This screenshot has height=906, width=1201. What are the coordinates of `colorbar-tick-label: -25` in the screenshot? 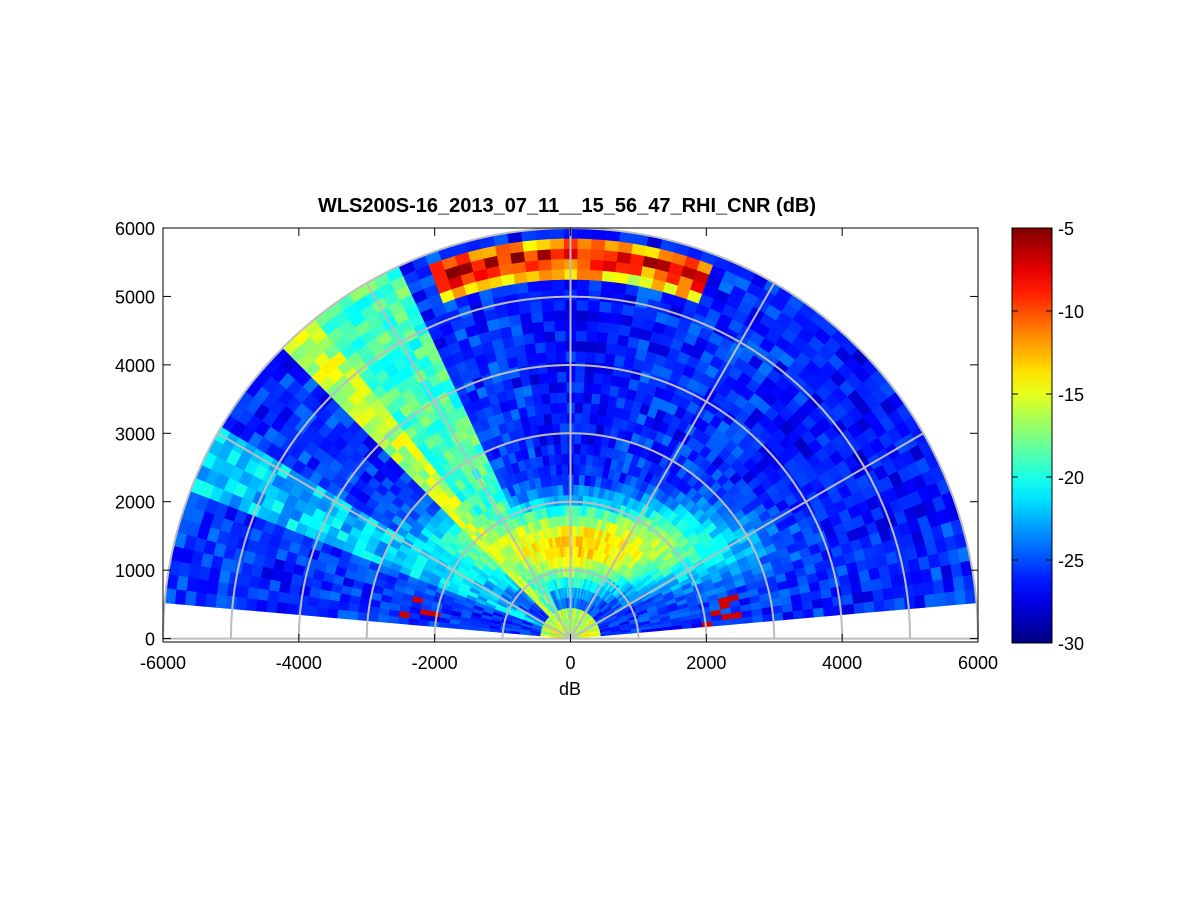 It's located at (1071, 561).